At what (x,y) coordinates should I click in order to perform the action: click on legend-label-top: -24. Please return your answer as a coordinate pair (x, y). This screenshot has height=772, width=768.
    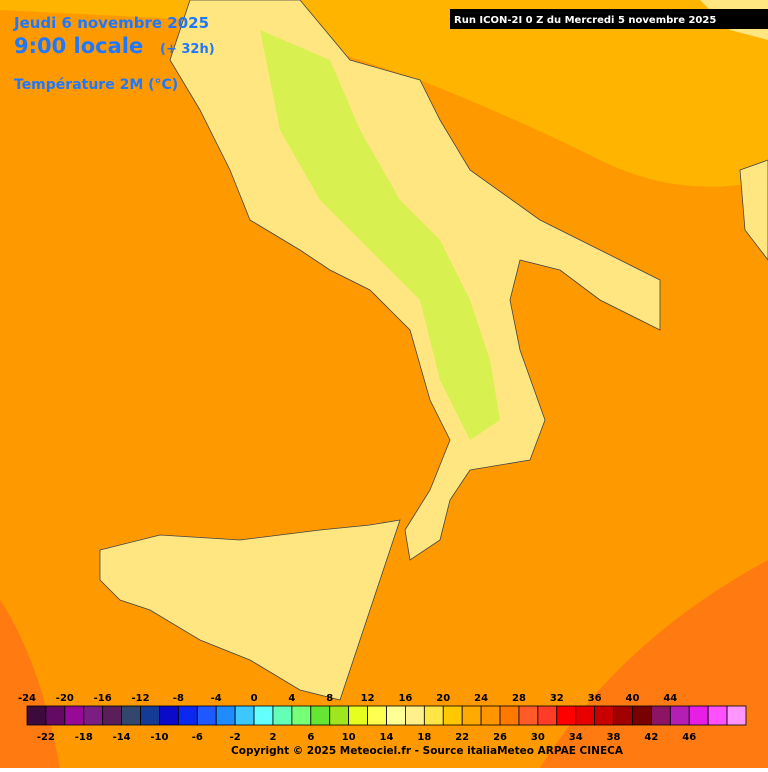
    Looking at the image, I should click on (27, 698).